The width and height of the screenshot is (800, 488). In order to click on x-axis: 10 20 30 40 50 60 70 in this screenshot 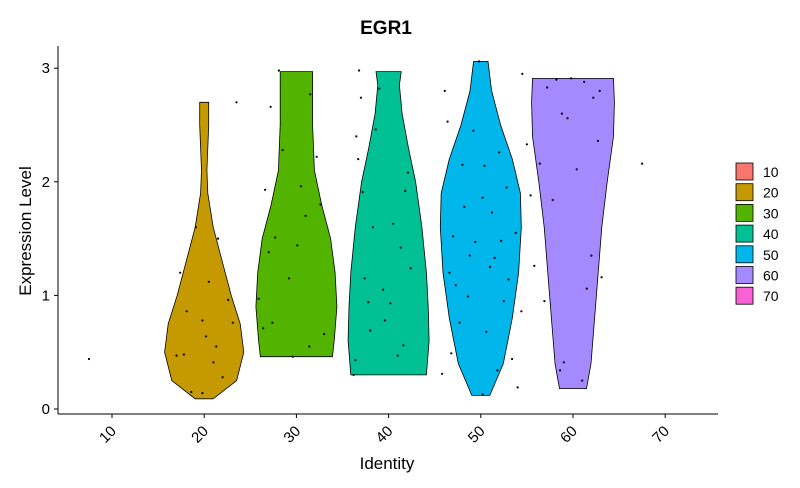, I will do `click(388, 430)`.